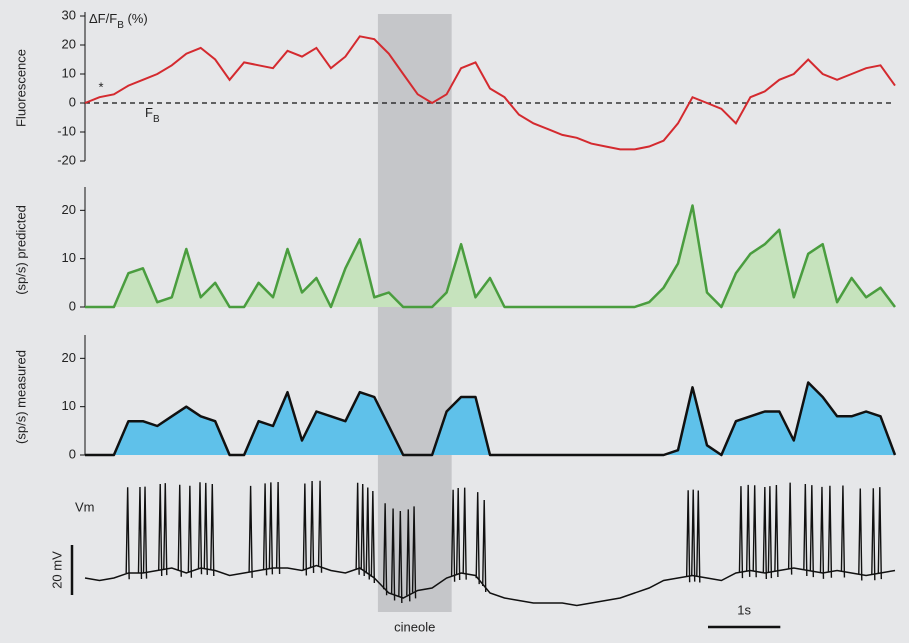  What do you see at coordinates (490, 585) in the screenshot?
I see `vm-trace` at bounding box center [490, 585].